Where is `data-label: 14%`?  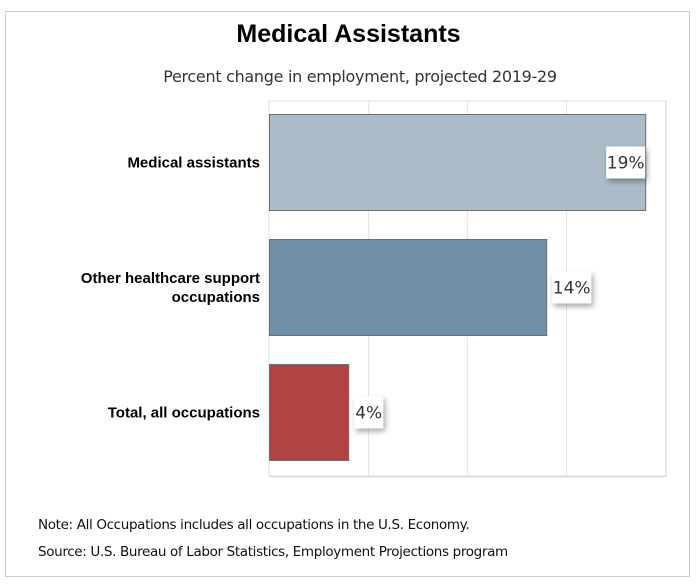
data-label: 14% is located at coordinates (572, 289).